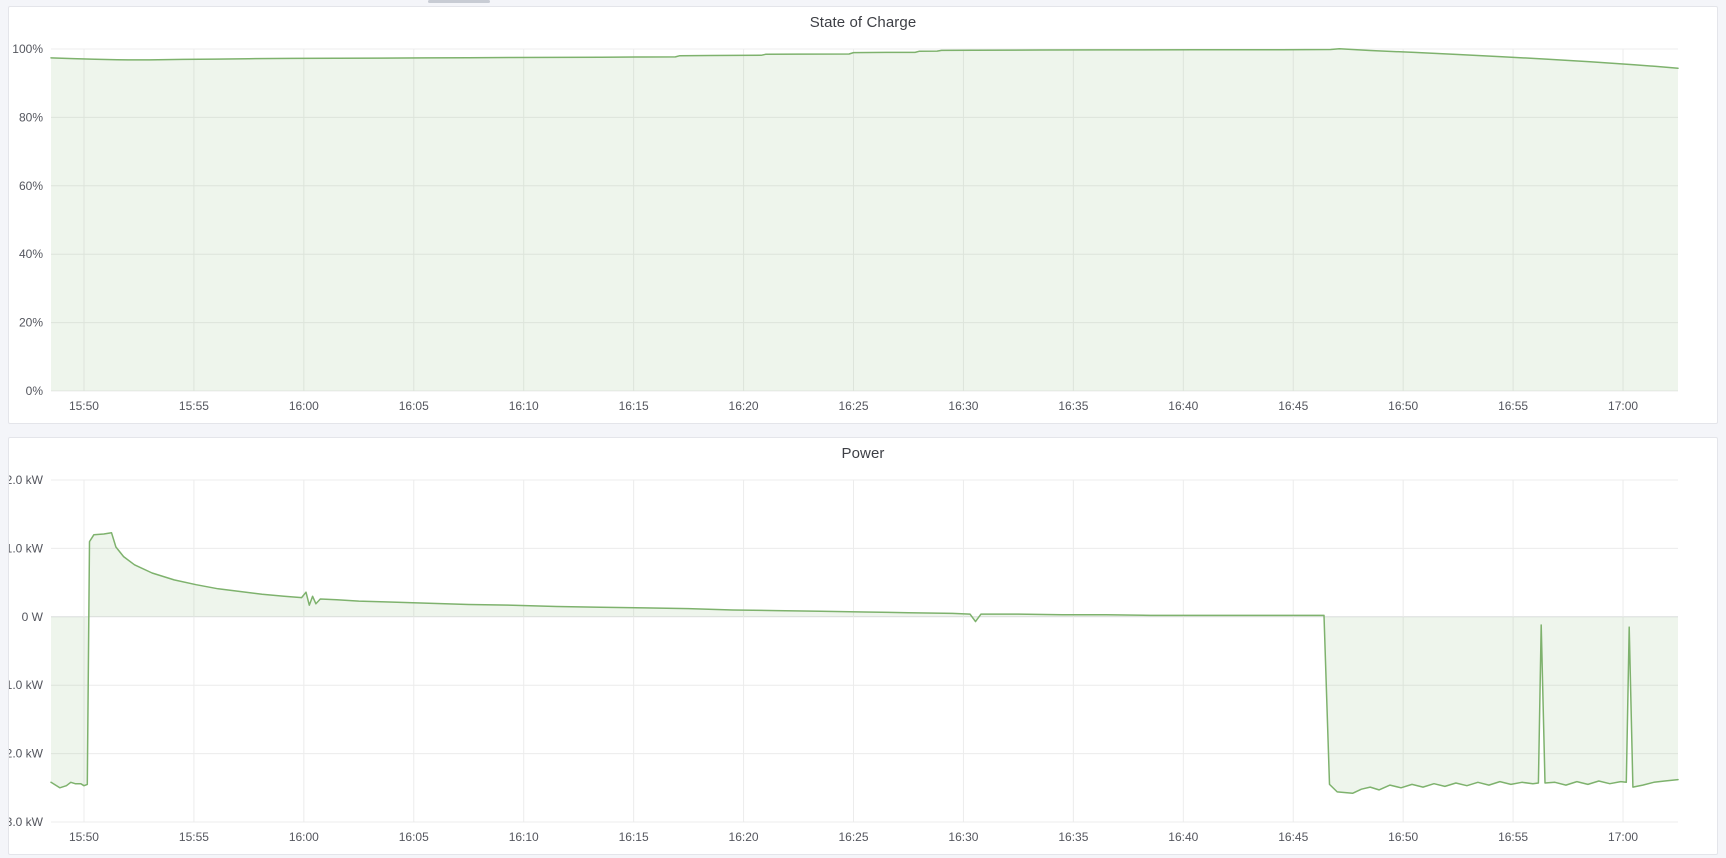  What do you see at coordinates (31, 254) in the screenshot?
I see `y-tick-label: 40%` at bounding box center [31, 254].